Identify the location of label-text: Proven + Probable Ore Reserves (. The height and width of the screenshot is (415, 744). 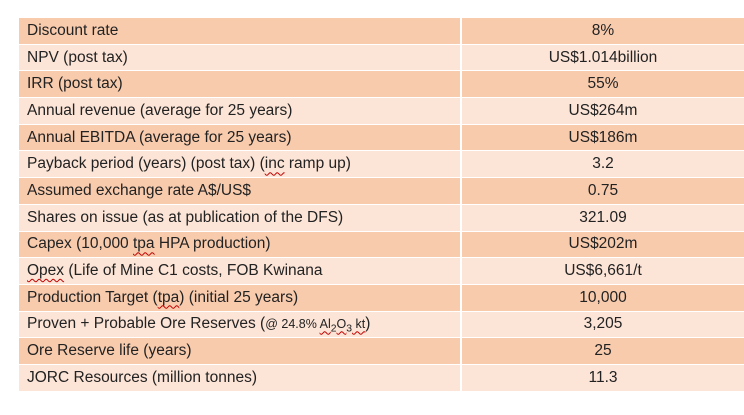
(146, 323).